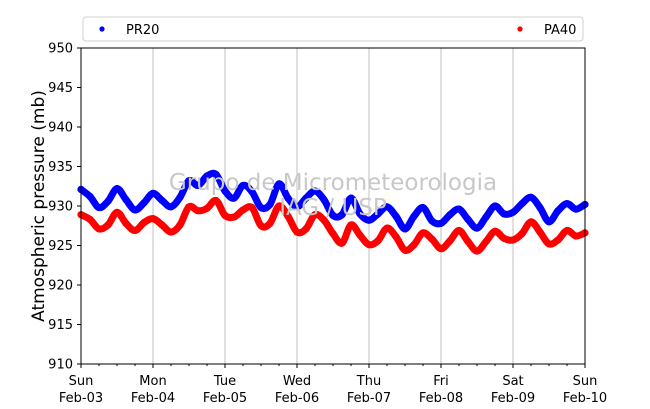 Image resolution: width=650 pixels, height=409 pixels. I want to click on legend-label-pr20: PR20, so click(142, 30).